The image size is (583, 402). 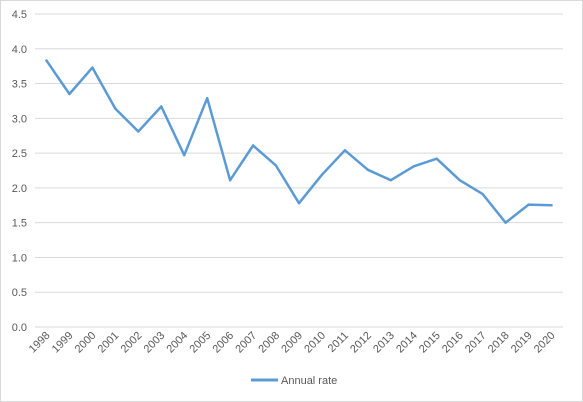 What do you see at coordinates (155, 343) in the screenshot?
I see `x-tick-label: 2003` at bounding box center [155, 343].